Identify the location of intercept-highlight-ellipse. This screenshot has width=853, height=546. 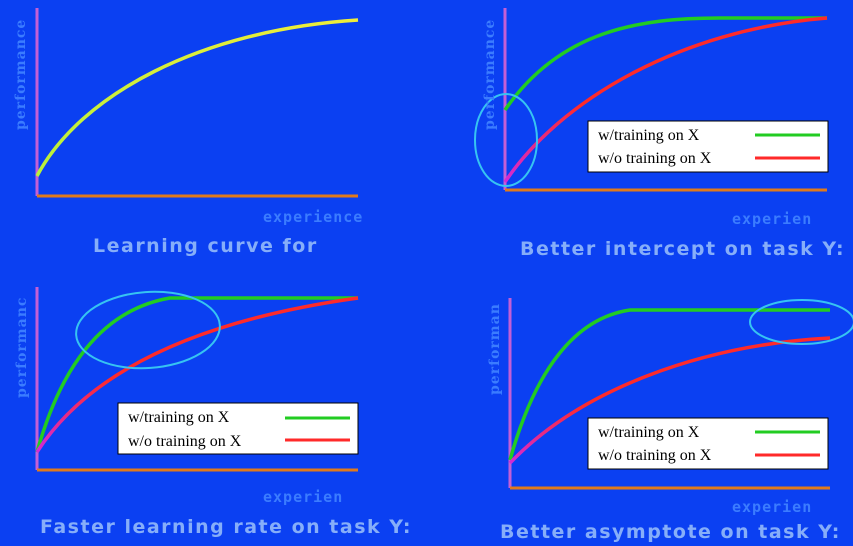
(506, 140).